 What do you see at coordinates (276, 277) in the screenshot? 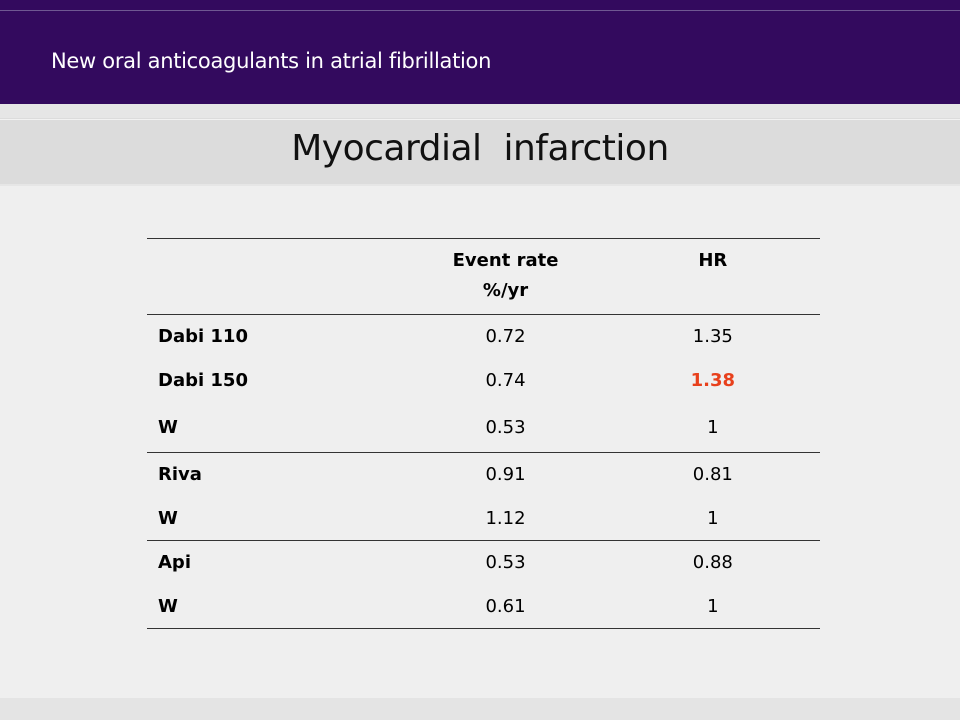
I see `header-cell-drug` at bounding box center [276, 277].